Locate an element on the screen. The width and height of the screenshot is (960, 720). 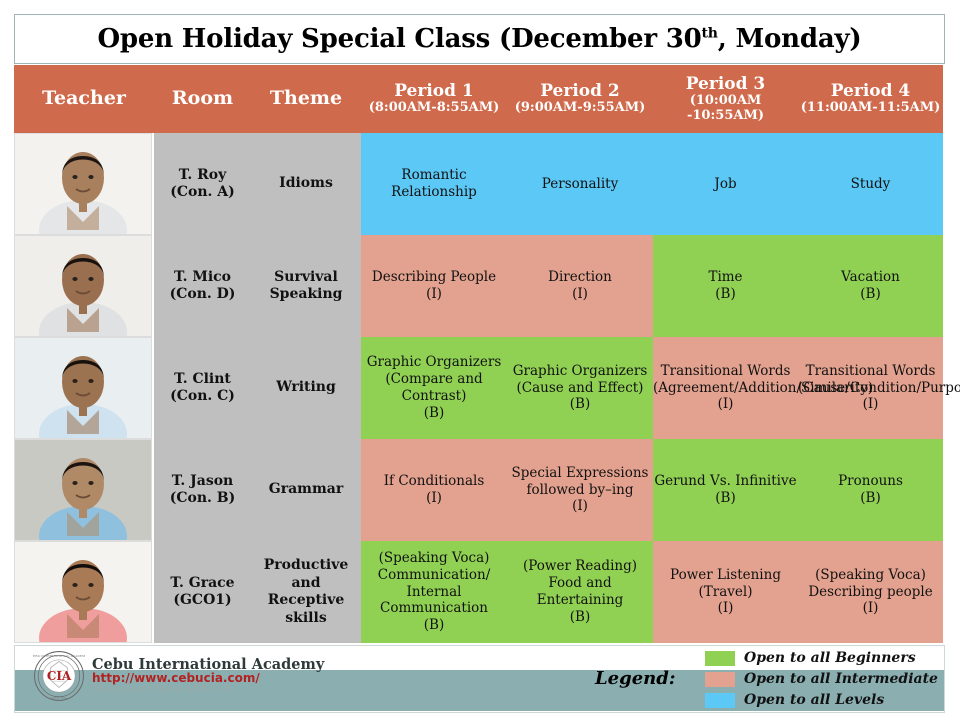
column-header-theme: Theme is located at coordinates (306, 99).